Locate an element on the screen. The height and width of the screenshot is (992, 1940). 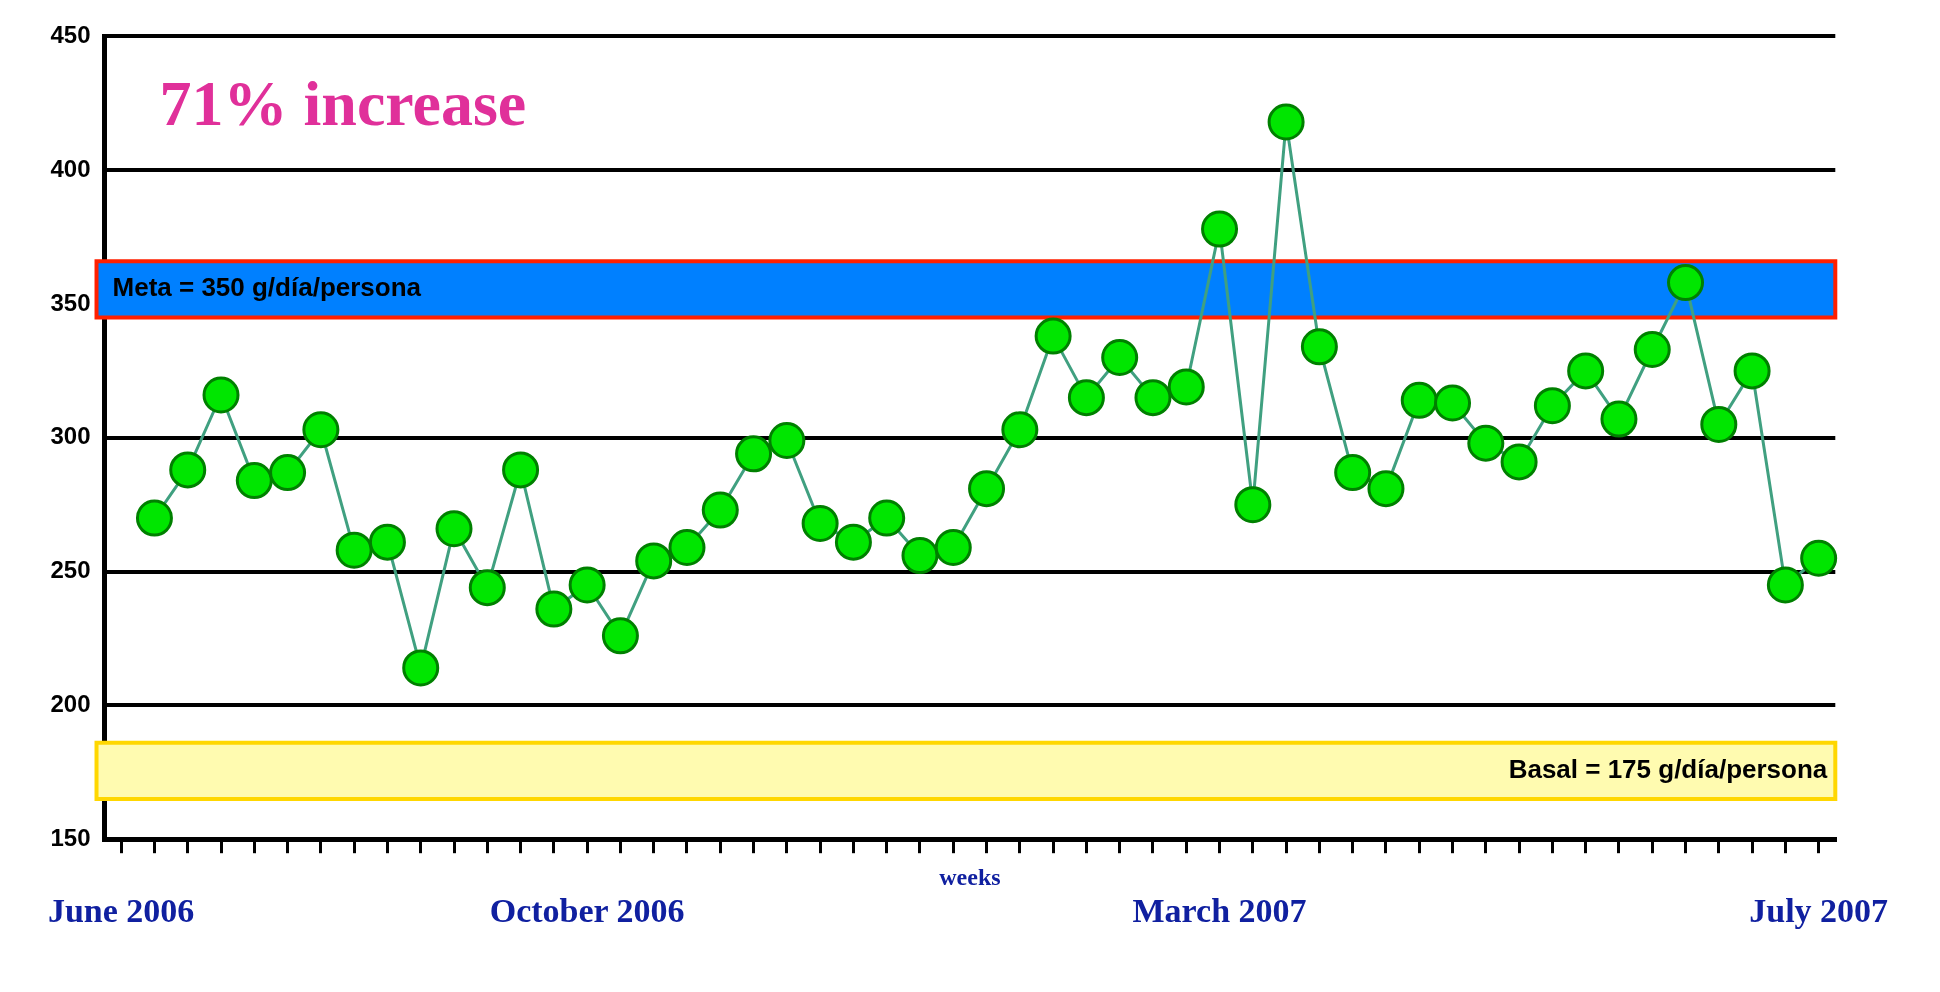
y-tick-label: 450 is located at coordinates (70, 35).